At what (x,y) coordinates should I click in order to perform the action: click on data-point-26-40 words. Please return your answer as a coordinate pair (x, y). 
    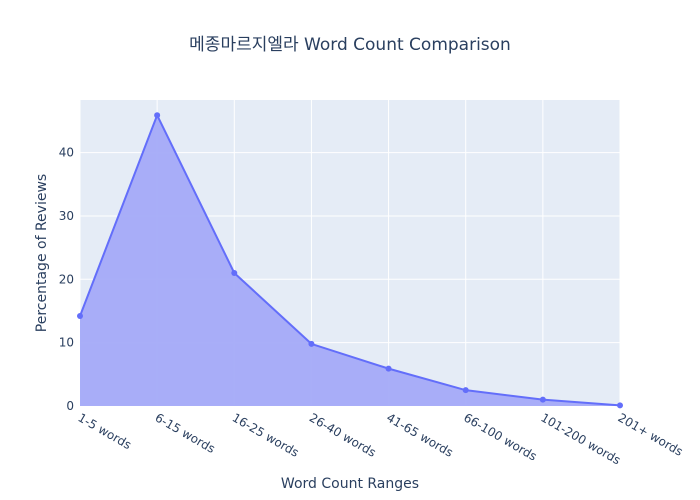
    Looking at the image, I should click on (311, 343).